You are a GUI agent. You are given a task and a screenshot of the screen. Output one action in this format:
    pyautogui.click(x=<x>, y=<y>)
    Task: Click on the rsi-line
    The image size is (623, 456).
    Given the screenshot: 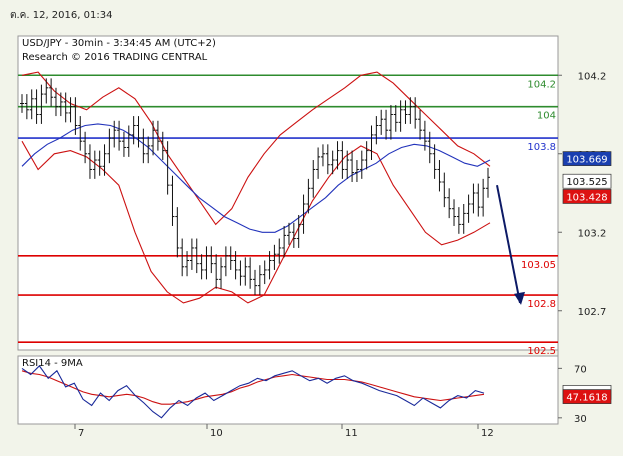 What is the action you would take?
    pyautogui.click(x=253, y=392)
    